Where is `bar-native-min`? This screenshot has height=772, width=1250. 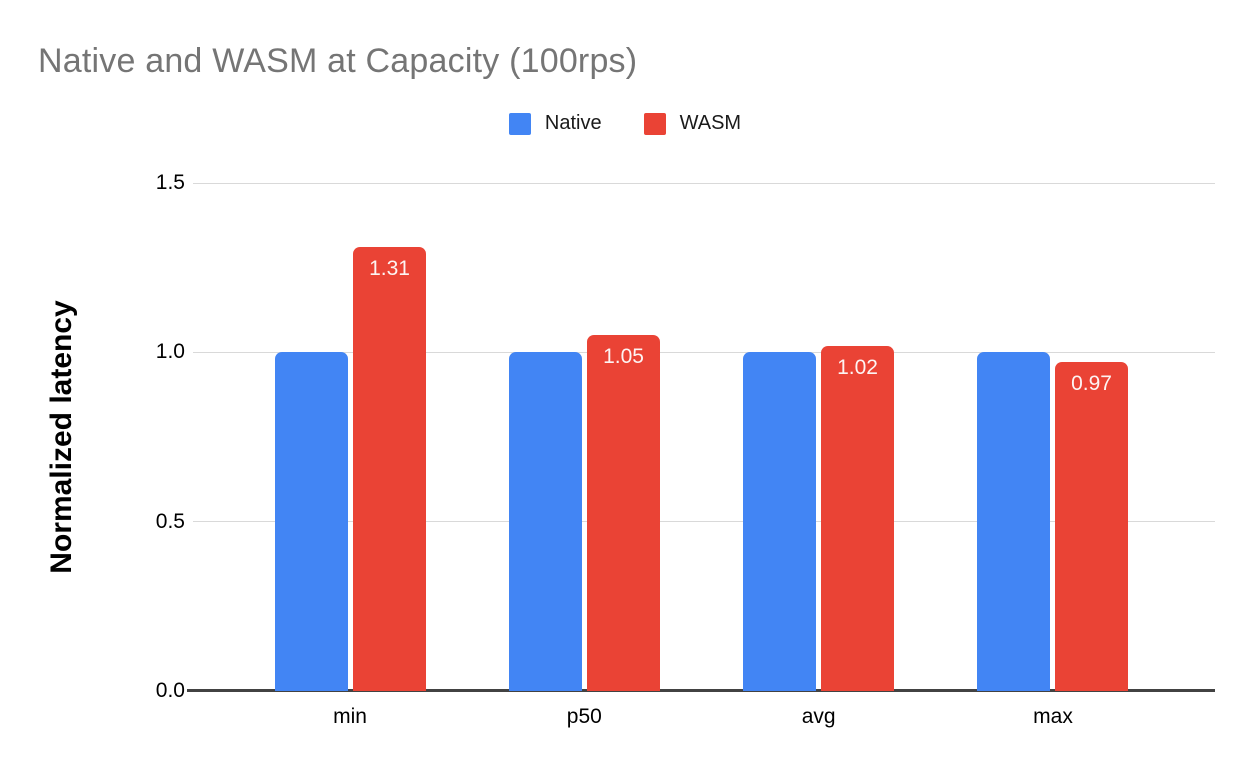
bar-native-min is located at coordinates (311, 521).